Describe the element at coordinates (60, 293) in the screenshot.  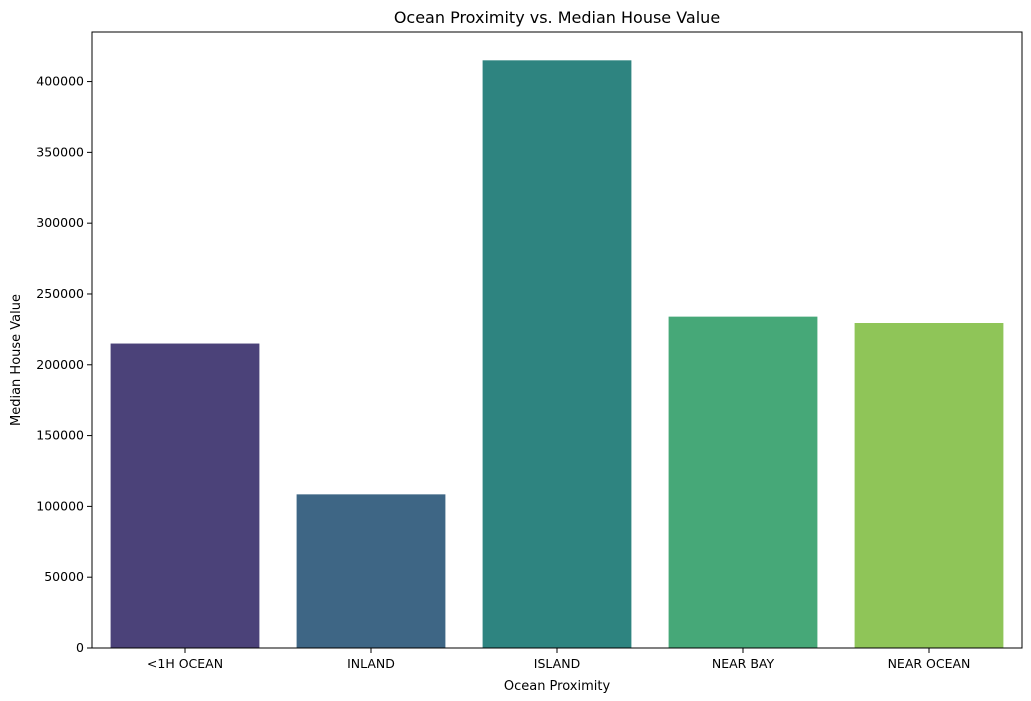
I see `y-tick-label: 250000` at that location.